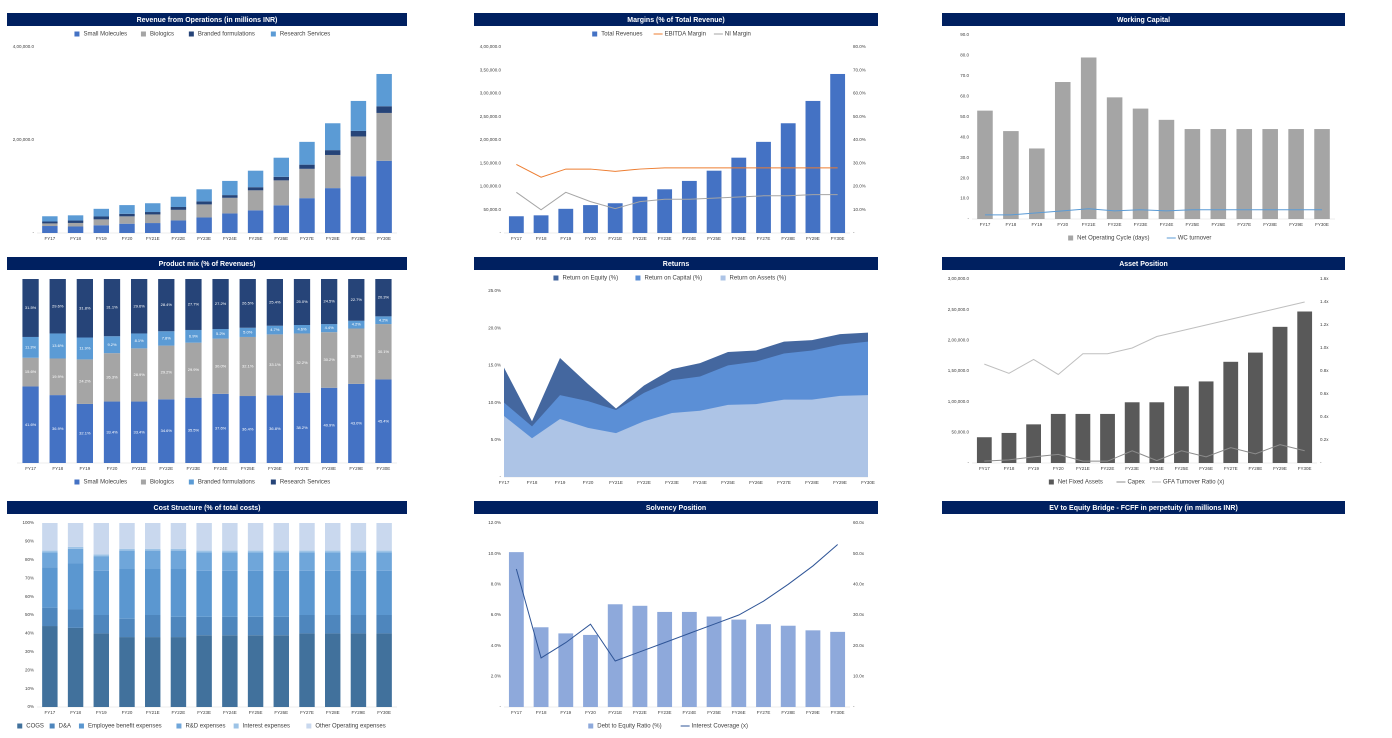 The width and height of the screenshot is (1392, 738). What do you see at coordinates (357, 423) in the screenshot?
I see `value-label: 43.0%` at bounding box center [357, 423].